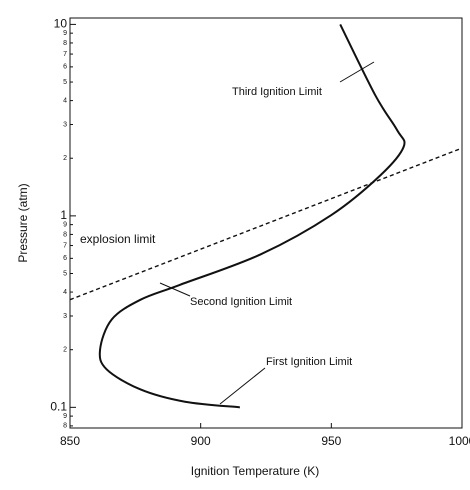 This screenshot has height=490, width=470. I want to click on annotation: Third Ignition Limit, so click(277, 92).